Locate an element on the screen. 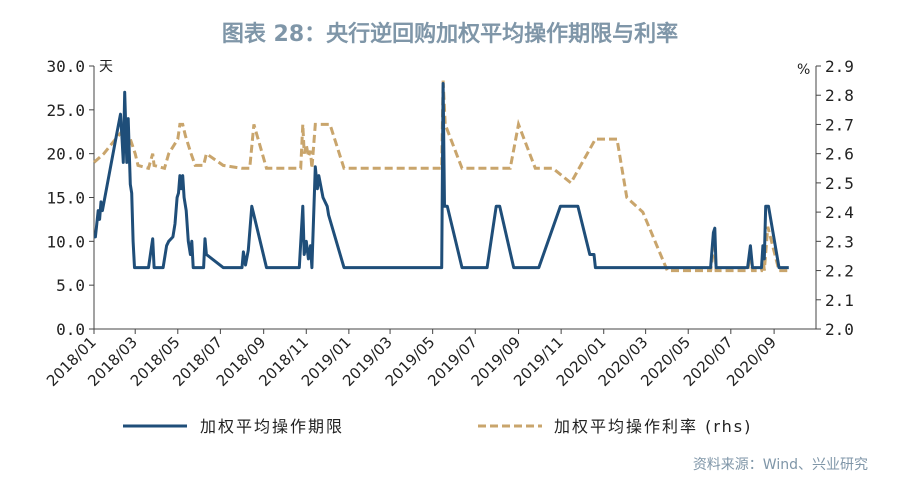 This screenshot has height=490, width=900. source-note: 资料来源：Wind、兴业研究 is located at coordinates (780, 465).